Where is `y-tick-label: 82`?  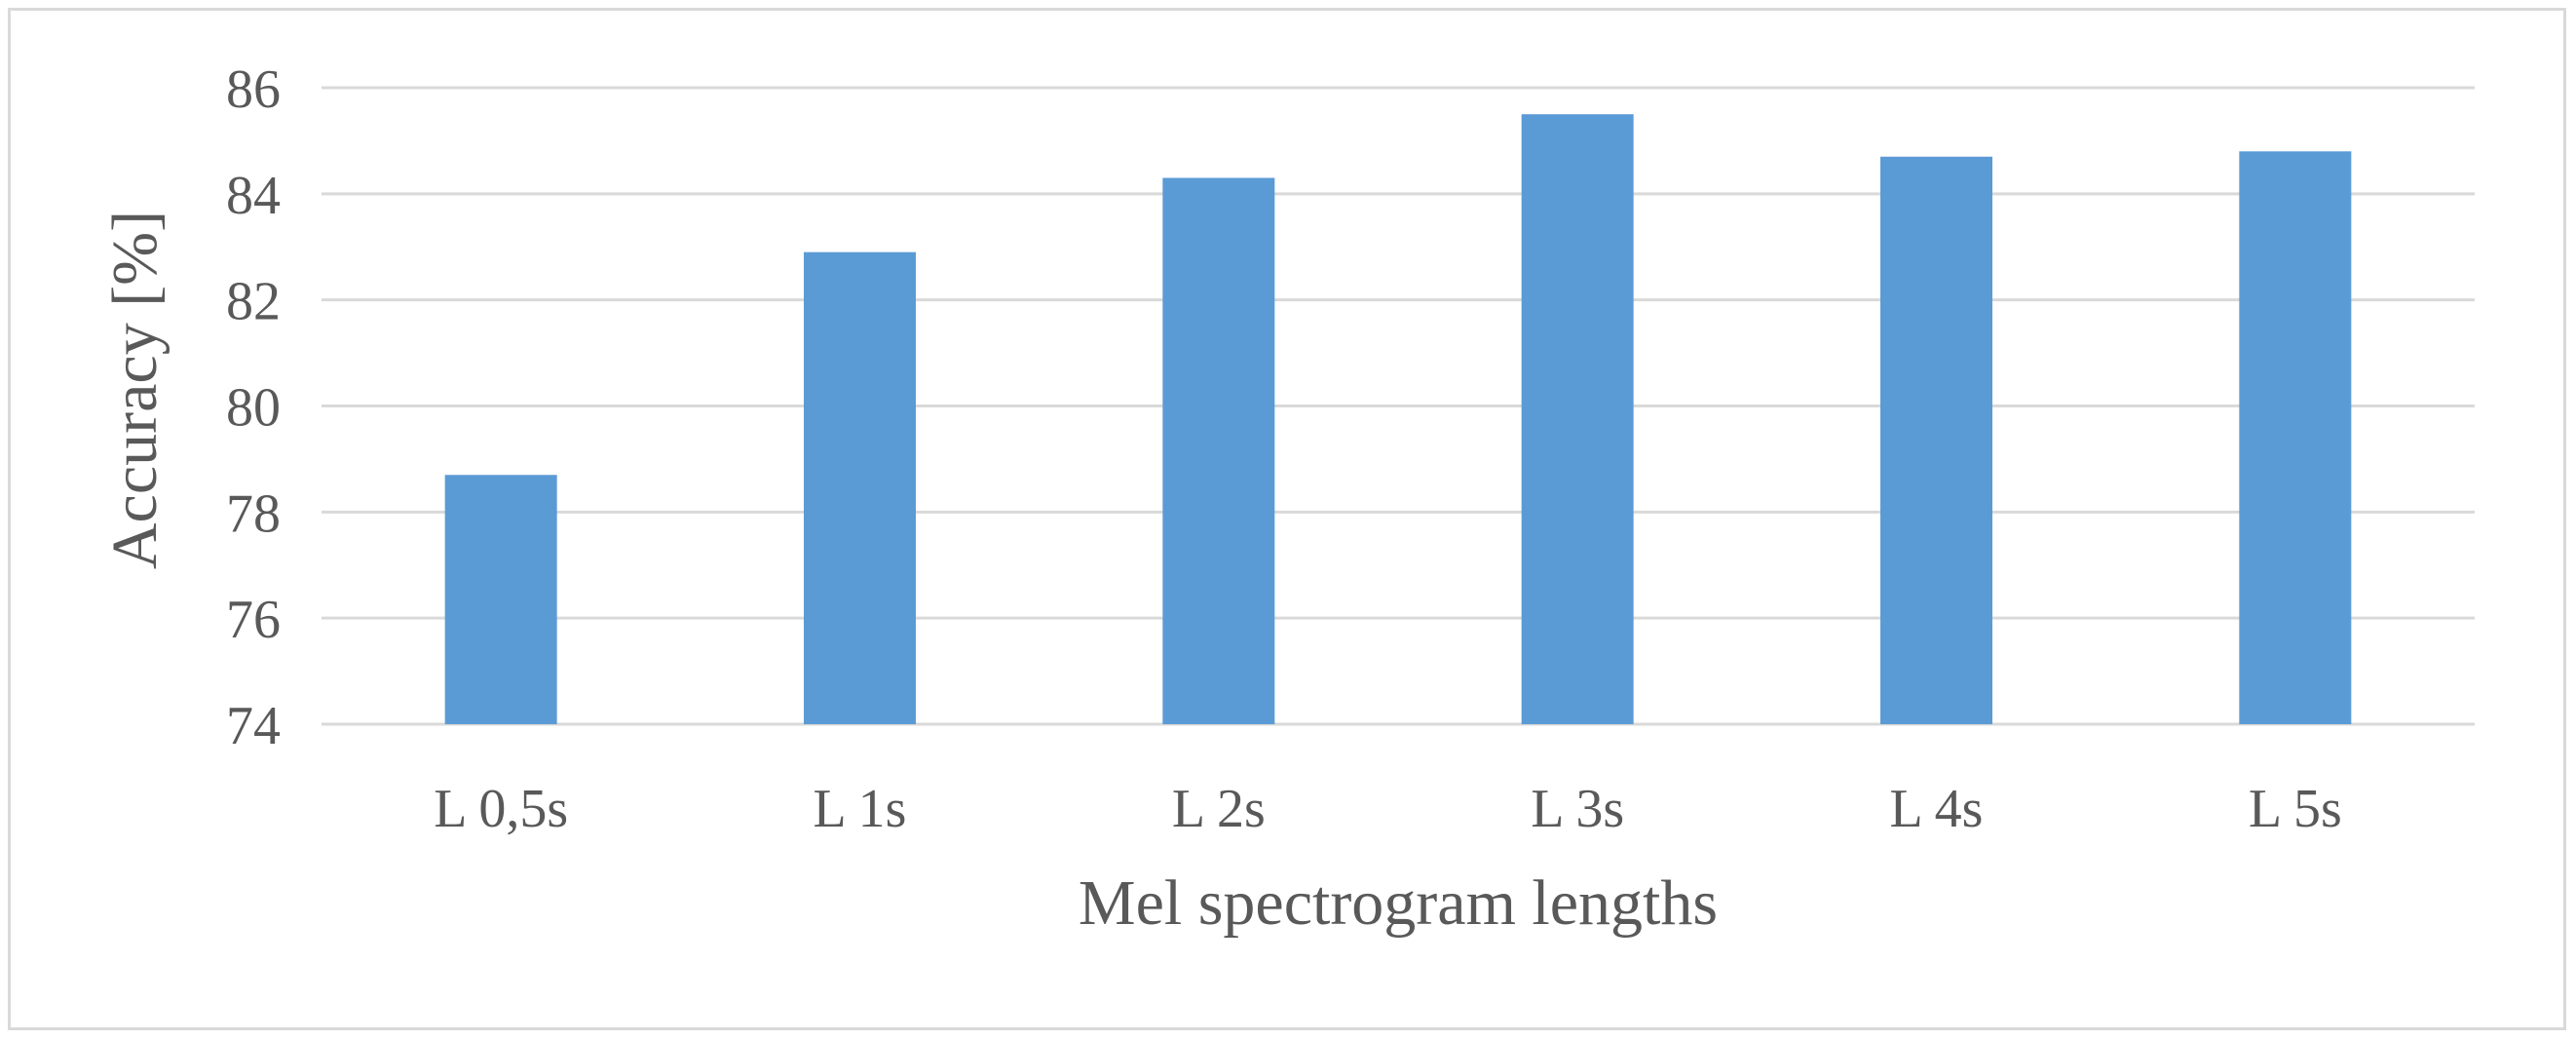
y-tick-label: 82 is located at coordinates (253, 302).